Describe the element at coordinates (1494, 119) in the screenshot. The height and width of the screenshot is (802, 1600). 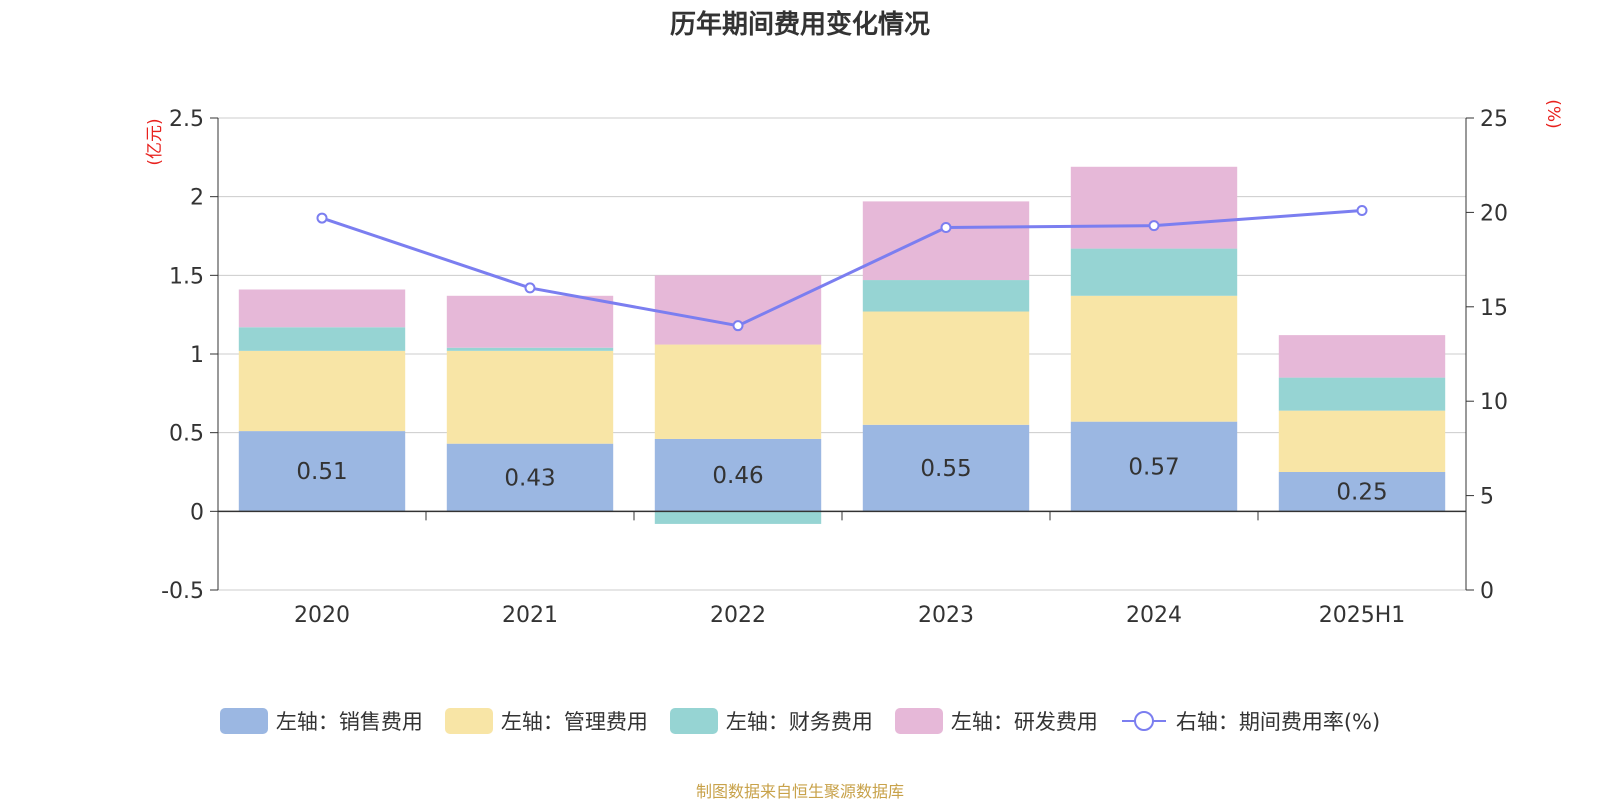
I see `right-axis-tick-label: 25` at that location.